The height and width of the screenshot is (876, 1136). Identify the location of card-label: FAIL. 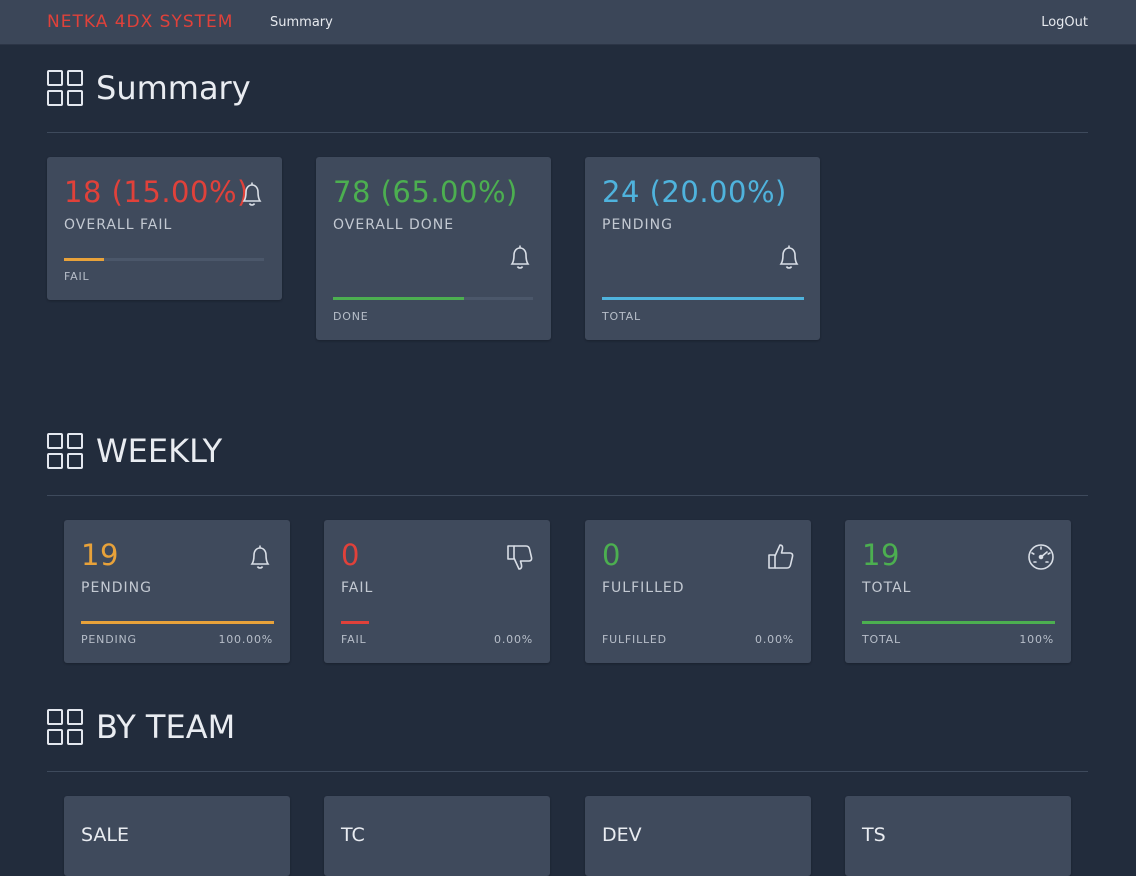
(357, 588).